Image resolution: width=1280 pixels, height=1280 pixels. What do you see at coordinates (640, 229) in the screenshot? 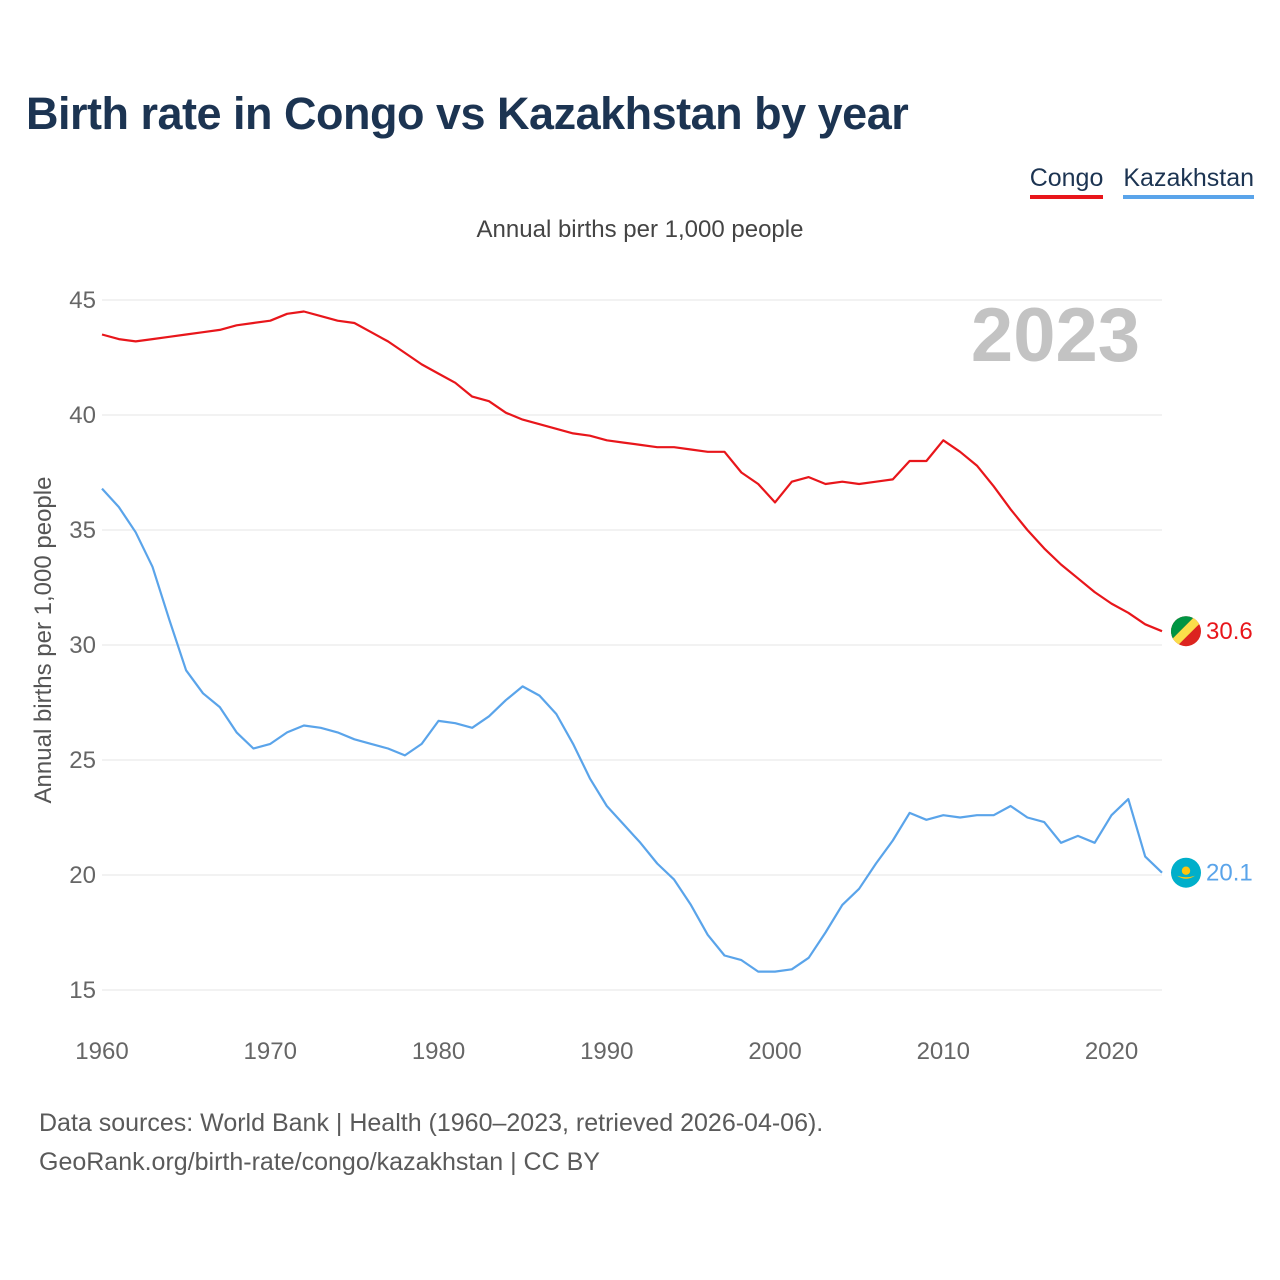
I see `chart-subtitle: Annual births per 1,000 people` at bounding box center [640, 229].